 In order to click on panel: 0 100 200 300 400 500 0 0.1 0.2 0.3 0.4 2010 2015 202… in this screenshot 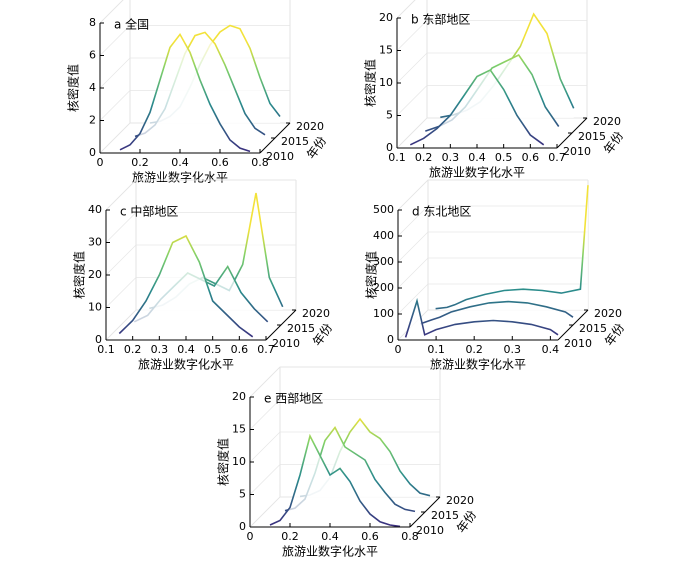, I will do `click(495, 275)`.